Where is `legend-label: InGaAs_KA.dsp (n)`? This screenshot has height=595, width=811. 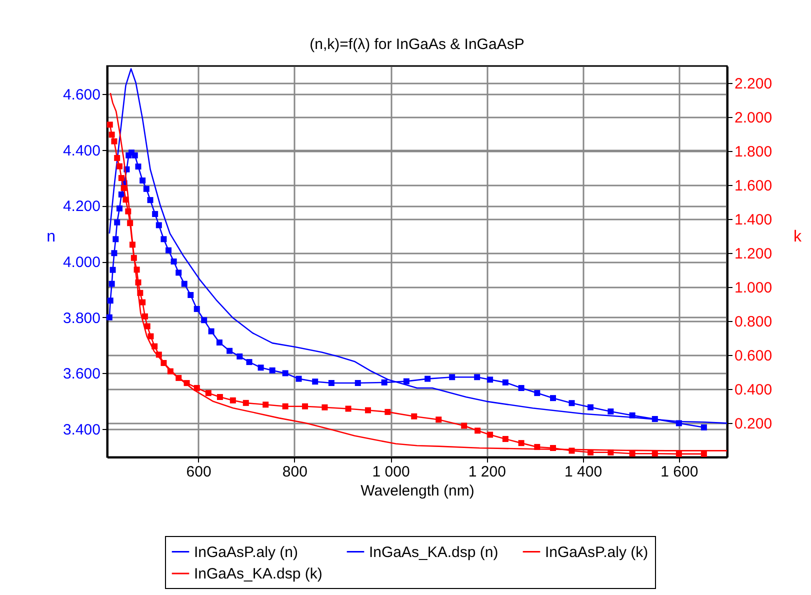 legend-label: InGaAs_KA.dsp (n) is located at coordinates (433, 552).